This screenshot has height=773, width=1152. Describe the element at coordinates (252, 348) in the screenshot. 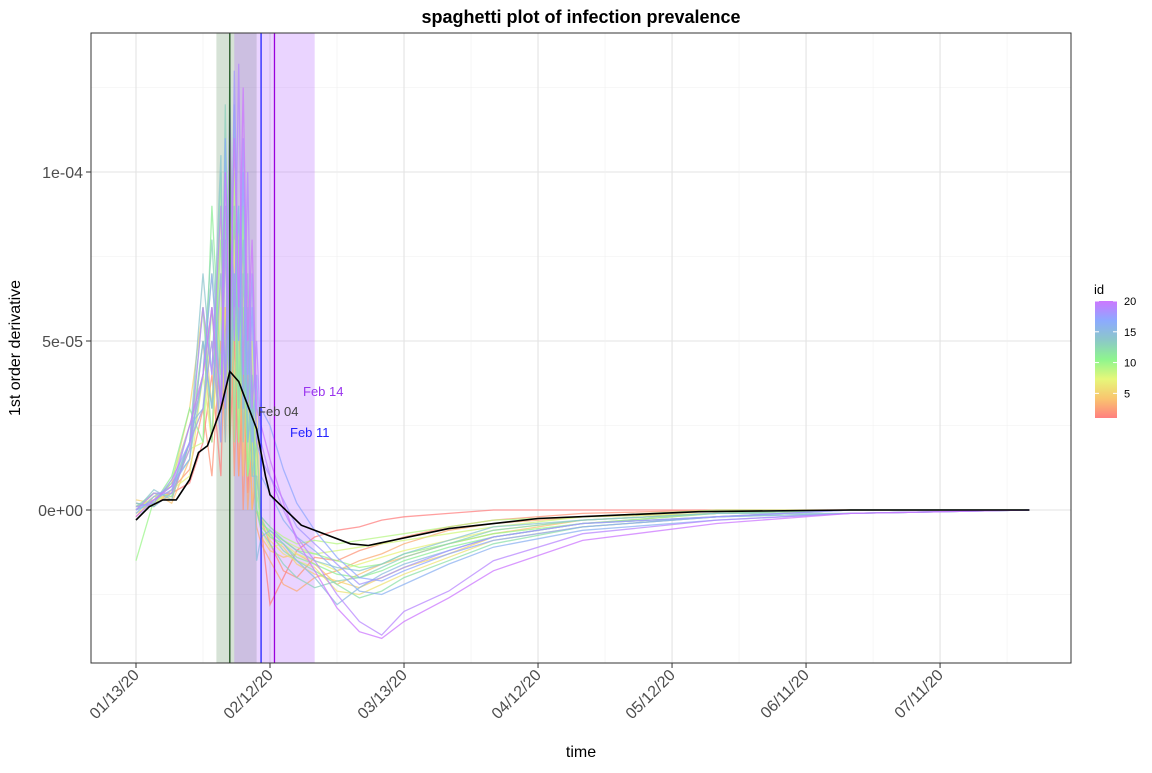

I see `vertical-lines` at that location.